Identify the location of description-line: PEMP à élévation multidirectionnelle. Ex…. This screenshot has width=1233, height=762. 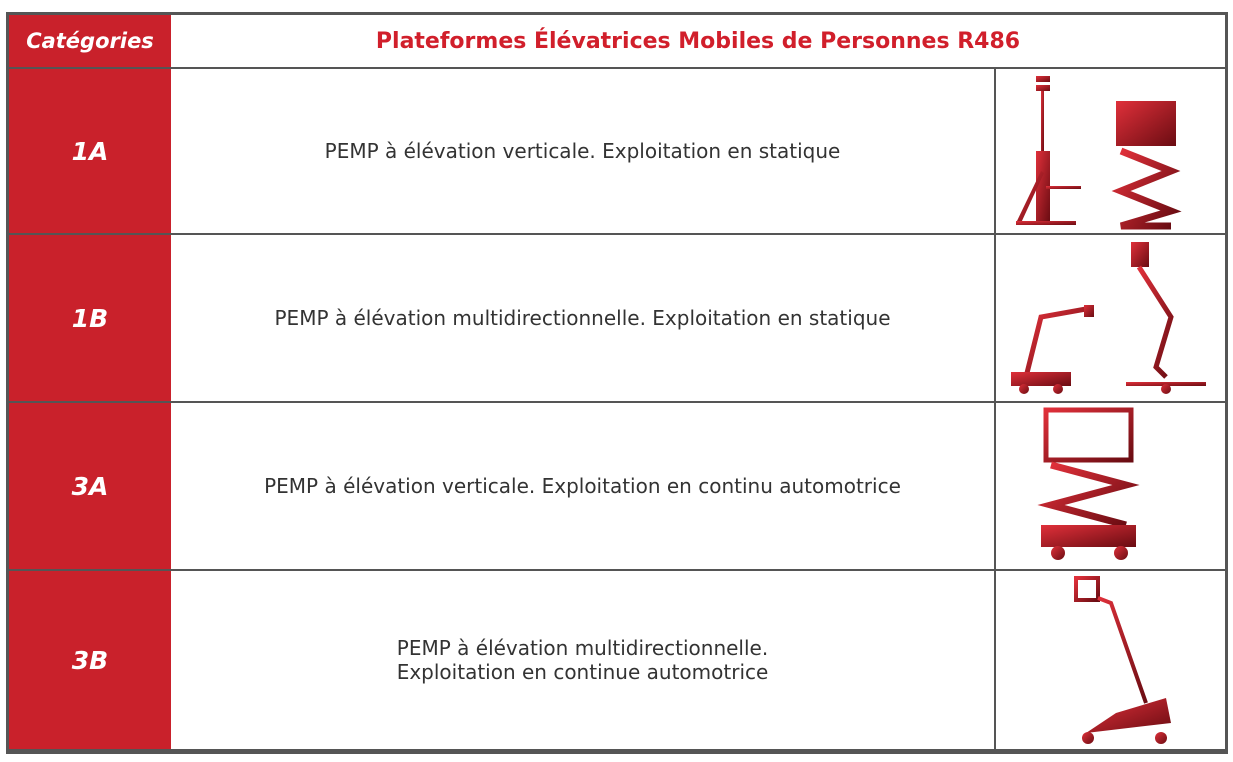
(582, 318).